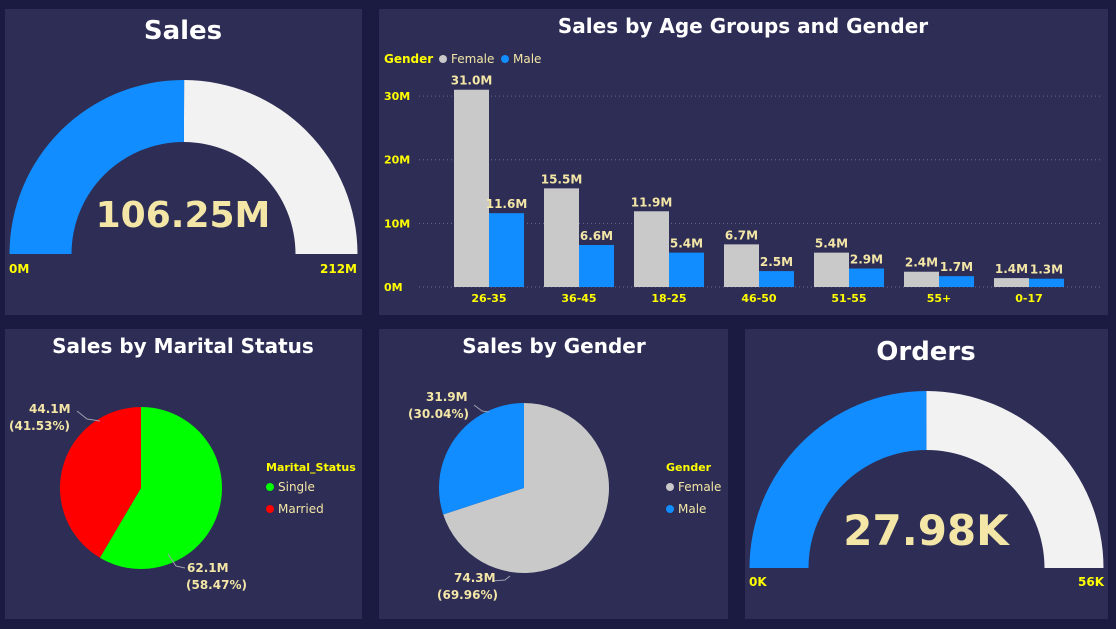 The height and width of the screenshot is (629, 1116). What do you see at coordinates (699, 487) in the screenshot?
I see `gender-legend-female-label: Female` at bounding box center [699, 487].